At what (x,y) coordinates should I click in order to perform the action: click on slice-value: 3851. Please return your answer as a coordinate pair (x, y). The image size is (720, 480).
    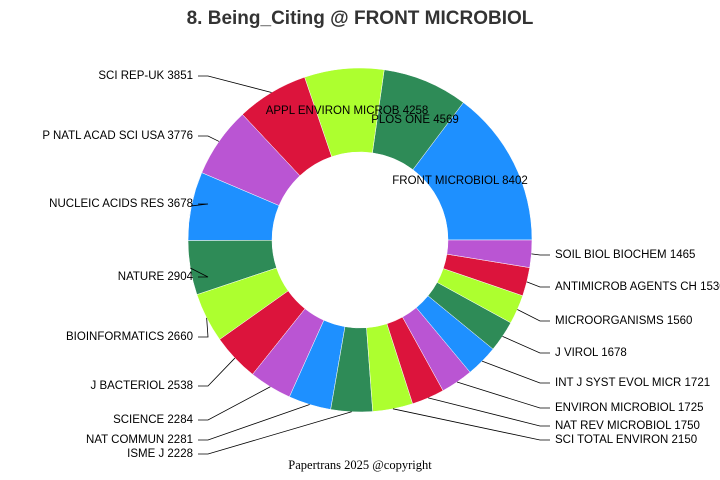
    Looking at the image, I should click on (180, 76).